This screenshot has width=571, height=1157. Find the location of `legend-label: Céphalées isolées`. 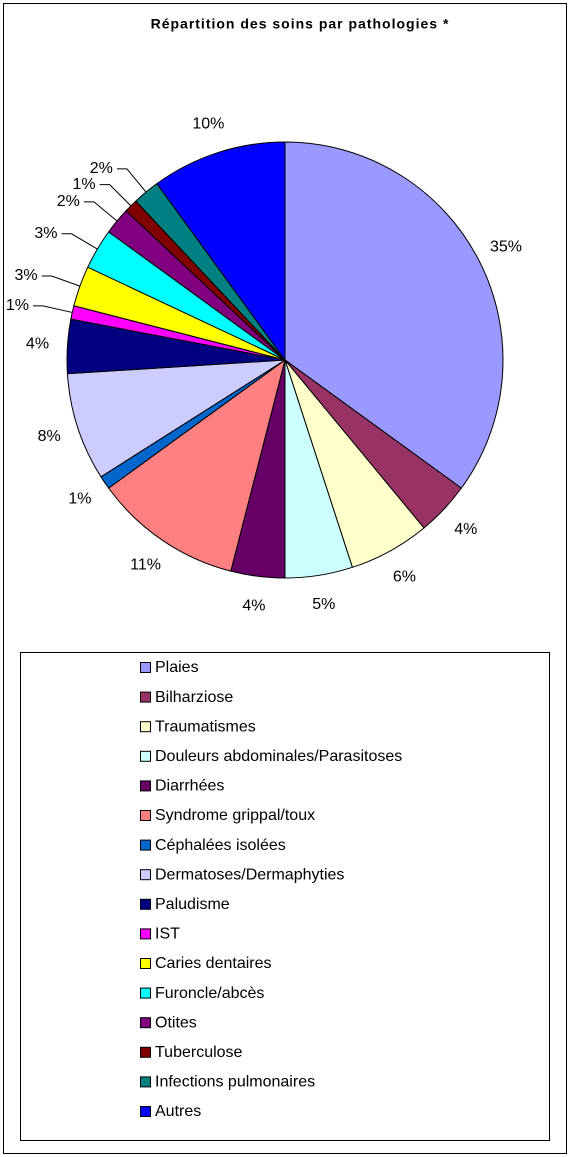

legend-label: Céphalées isolées is located at coordinates (220, 845).